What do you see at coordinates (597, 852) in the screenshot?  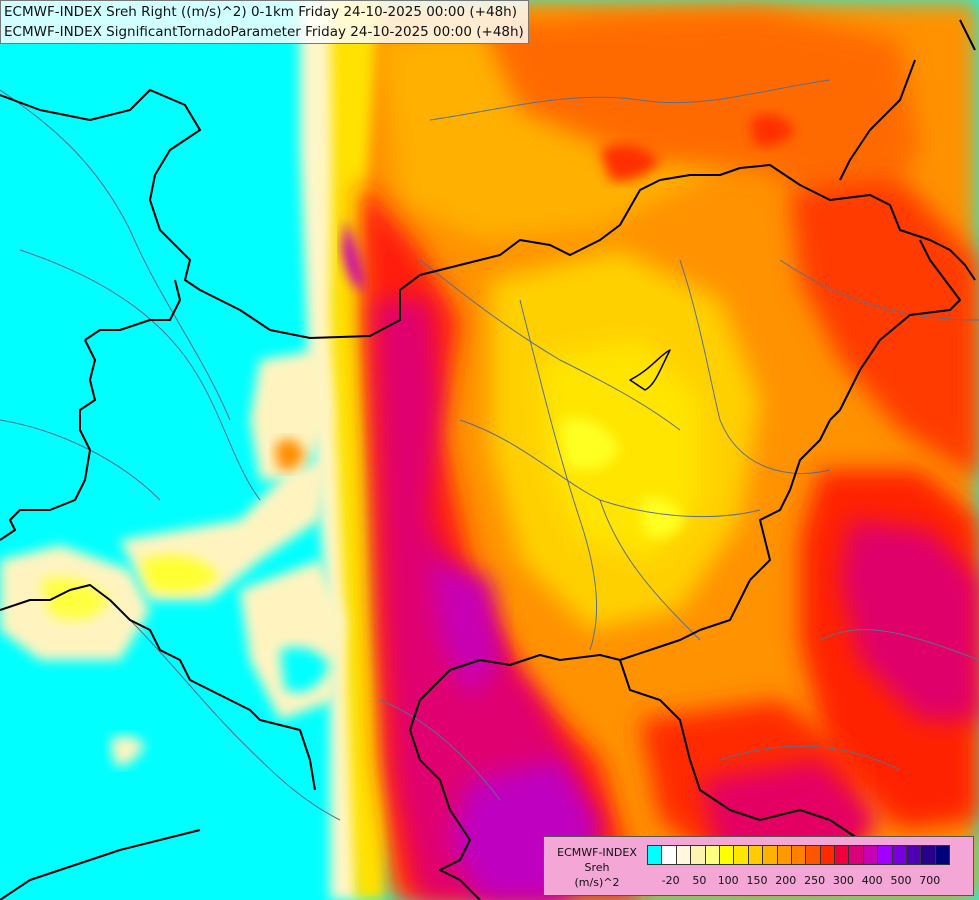 I see `legend-title-model: ECMWF-INDEX` at bounding box center [597, 852].